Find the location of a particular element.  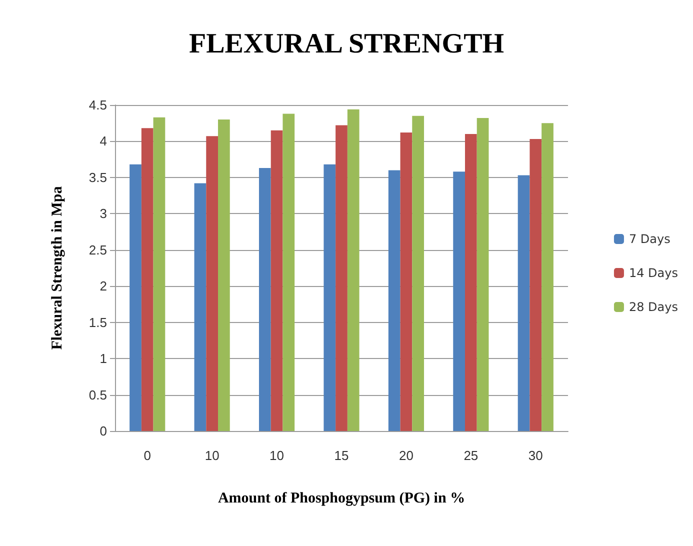

y-tick-label: 1.5 is located at coordinates (97, 322).